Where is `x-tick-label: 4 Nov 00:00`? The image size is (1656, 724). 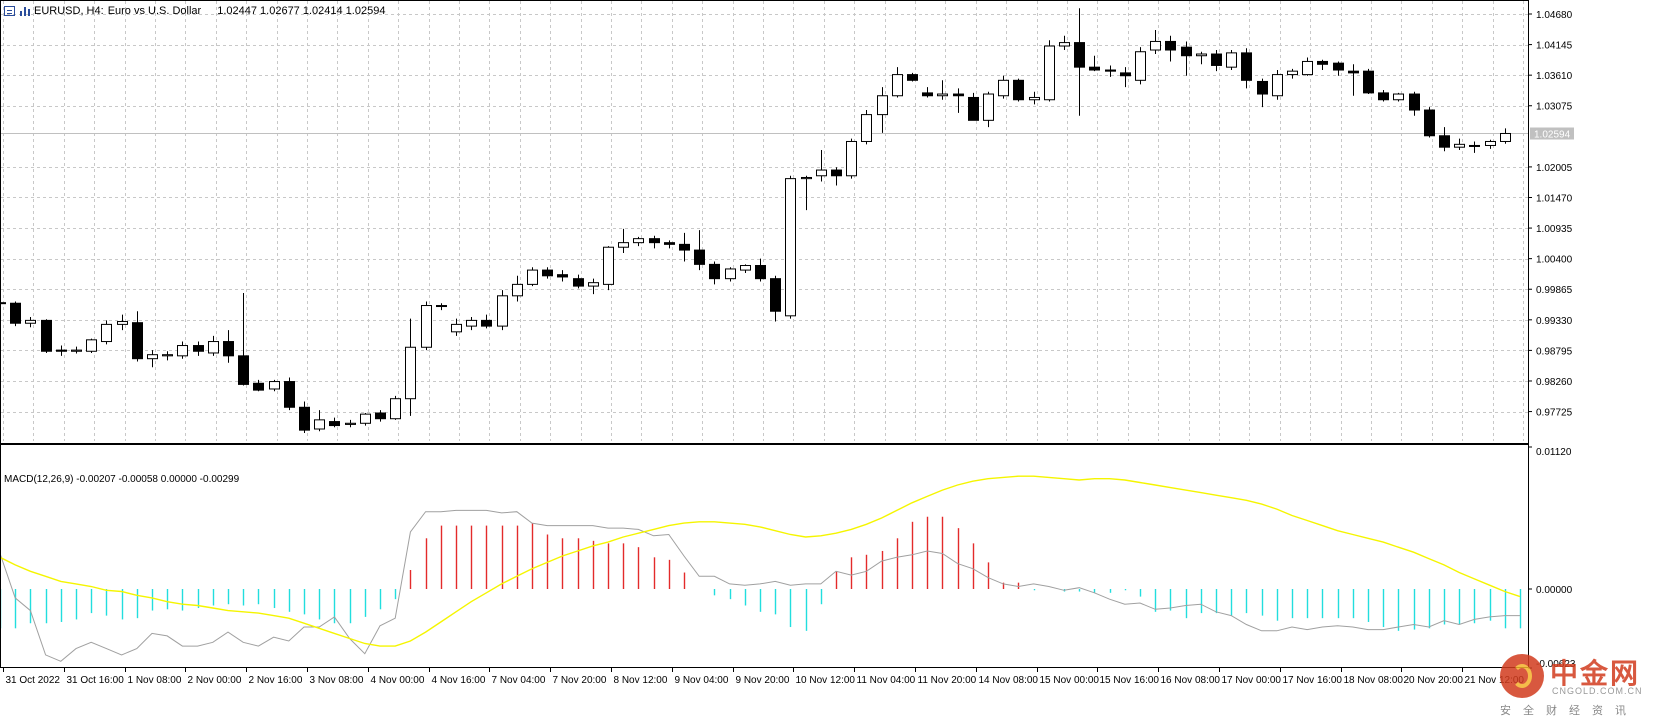 x-tick-label: 4 Nov 00:00 is located at coordinates (398, 680).